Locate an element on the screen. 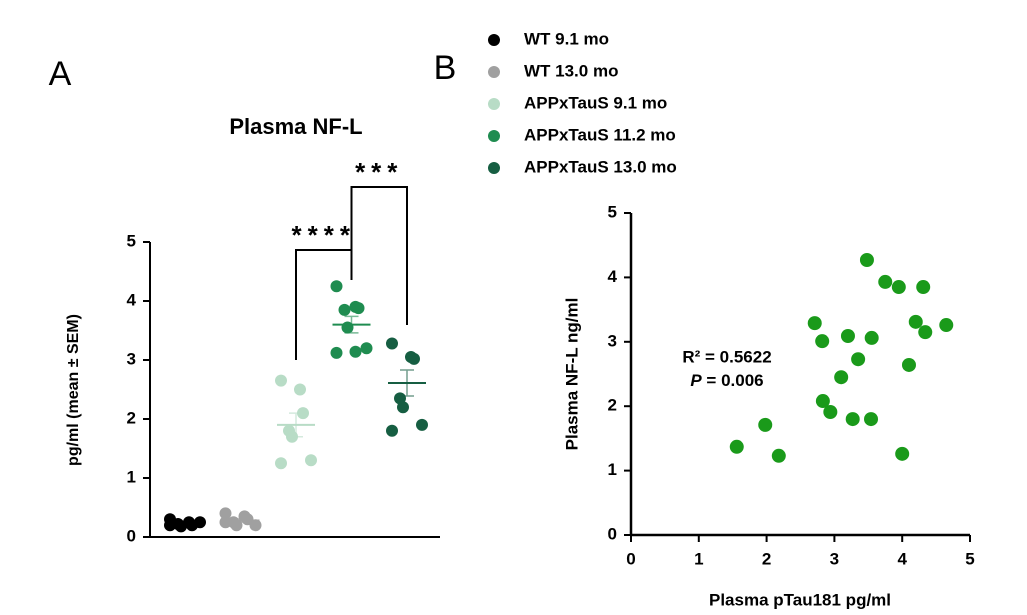 This screenshot has width=1027, height=615. x-tick-label: 5 is located at coordinates (969, 558).